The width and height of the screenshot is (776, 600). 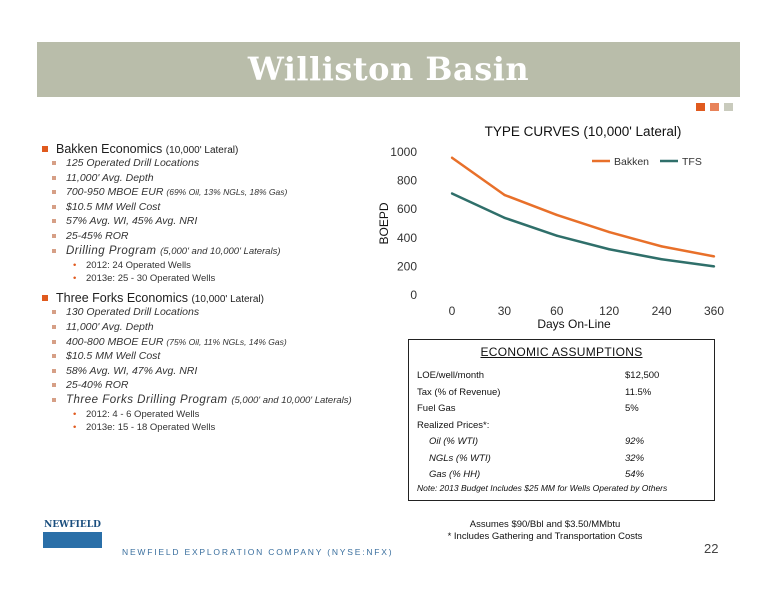 I want to click on series-line-bakken, so click(x=583, y=207).